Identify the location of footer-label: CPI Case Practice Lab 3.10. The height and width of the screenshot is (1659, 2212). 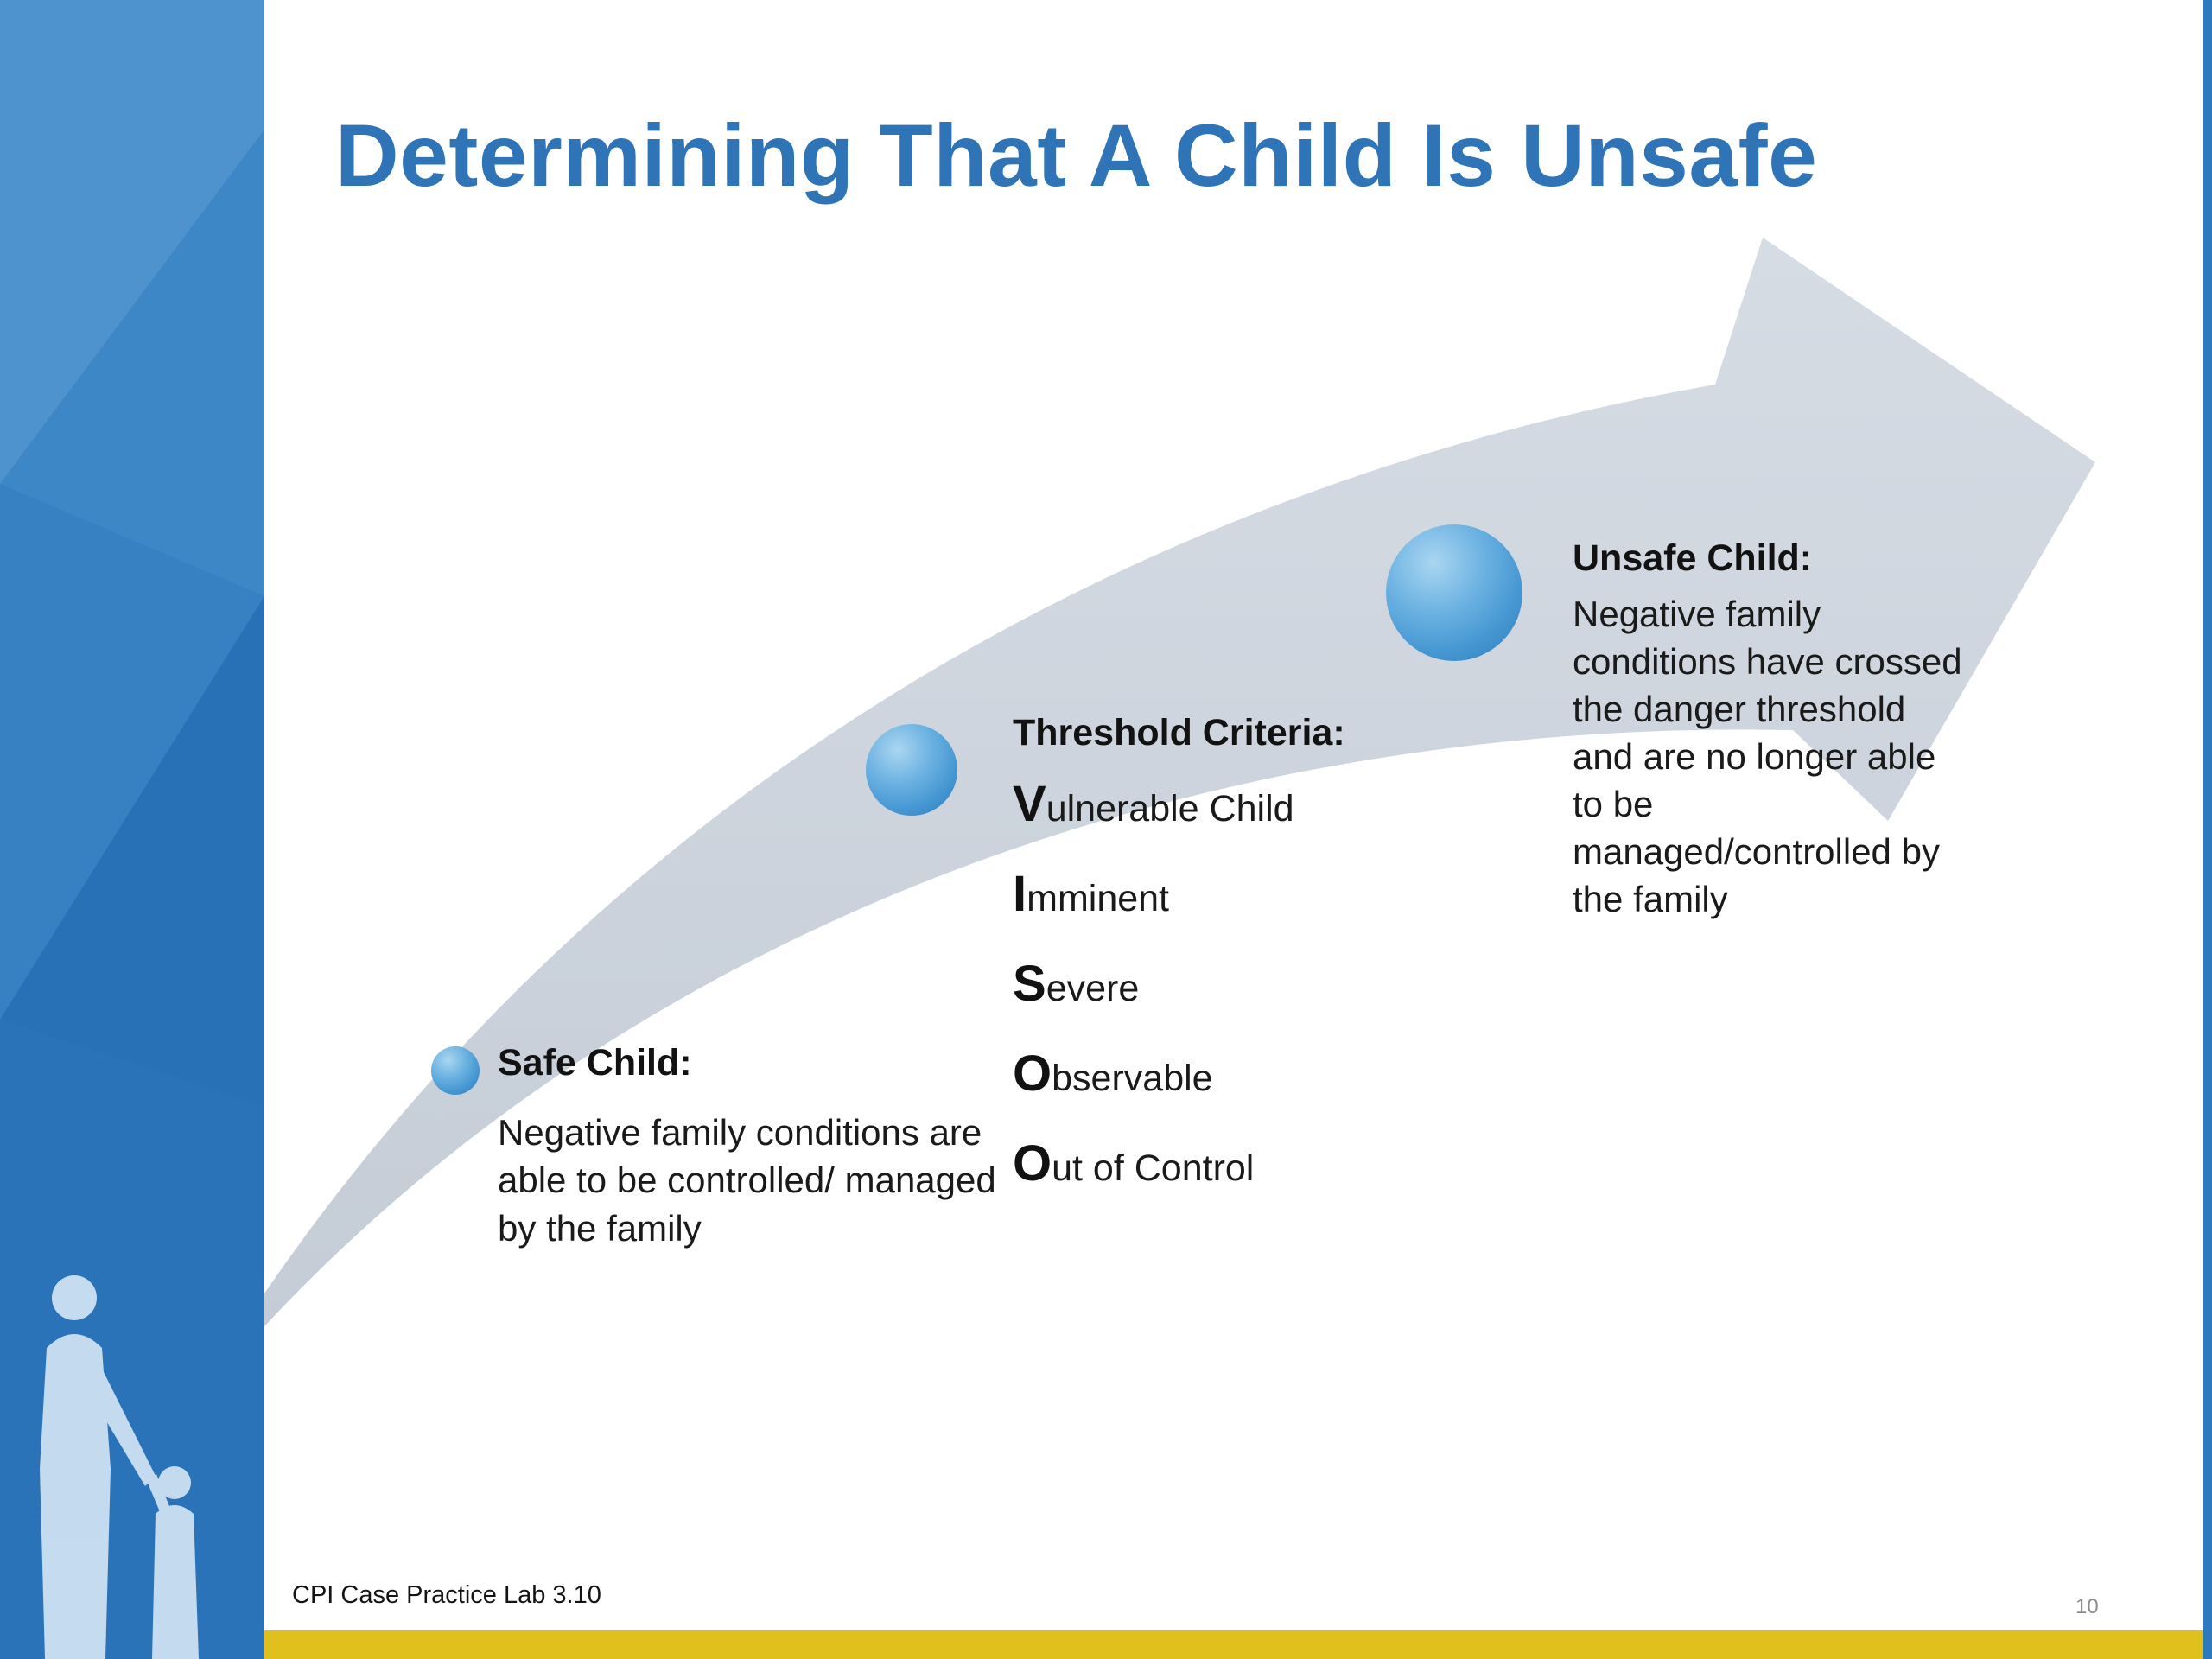
(446, 1595).